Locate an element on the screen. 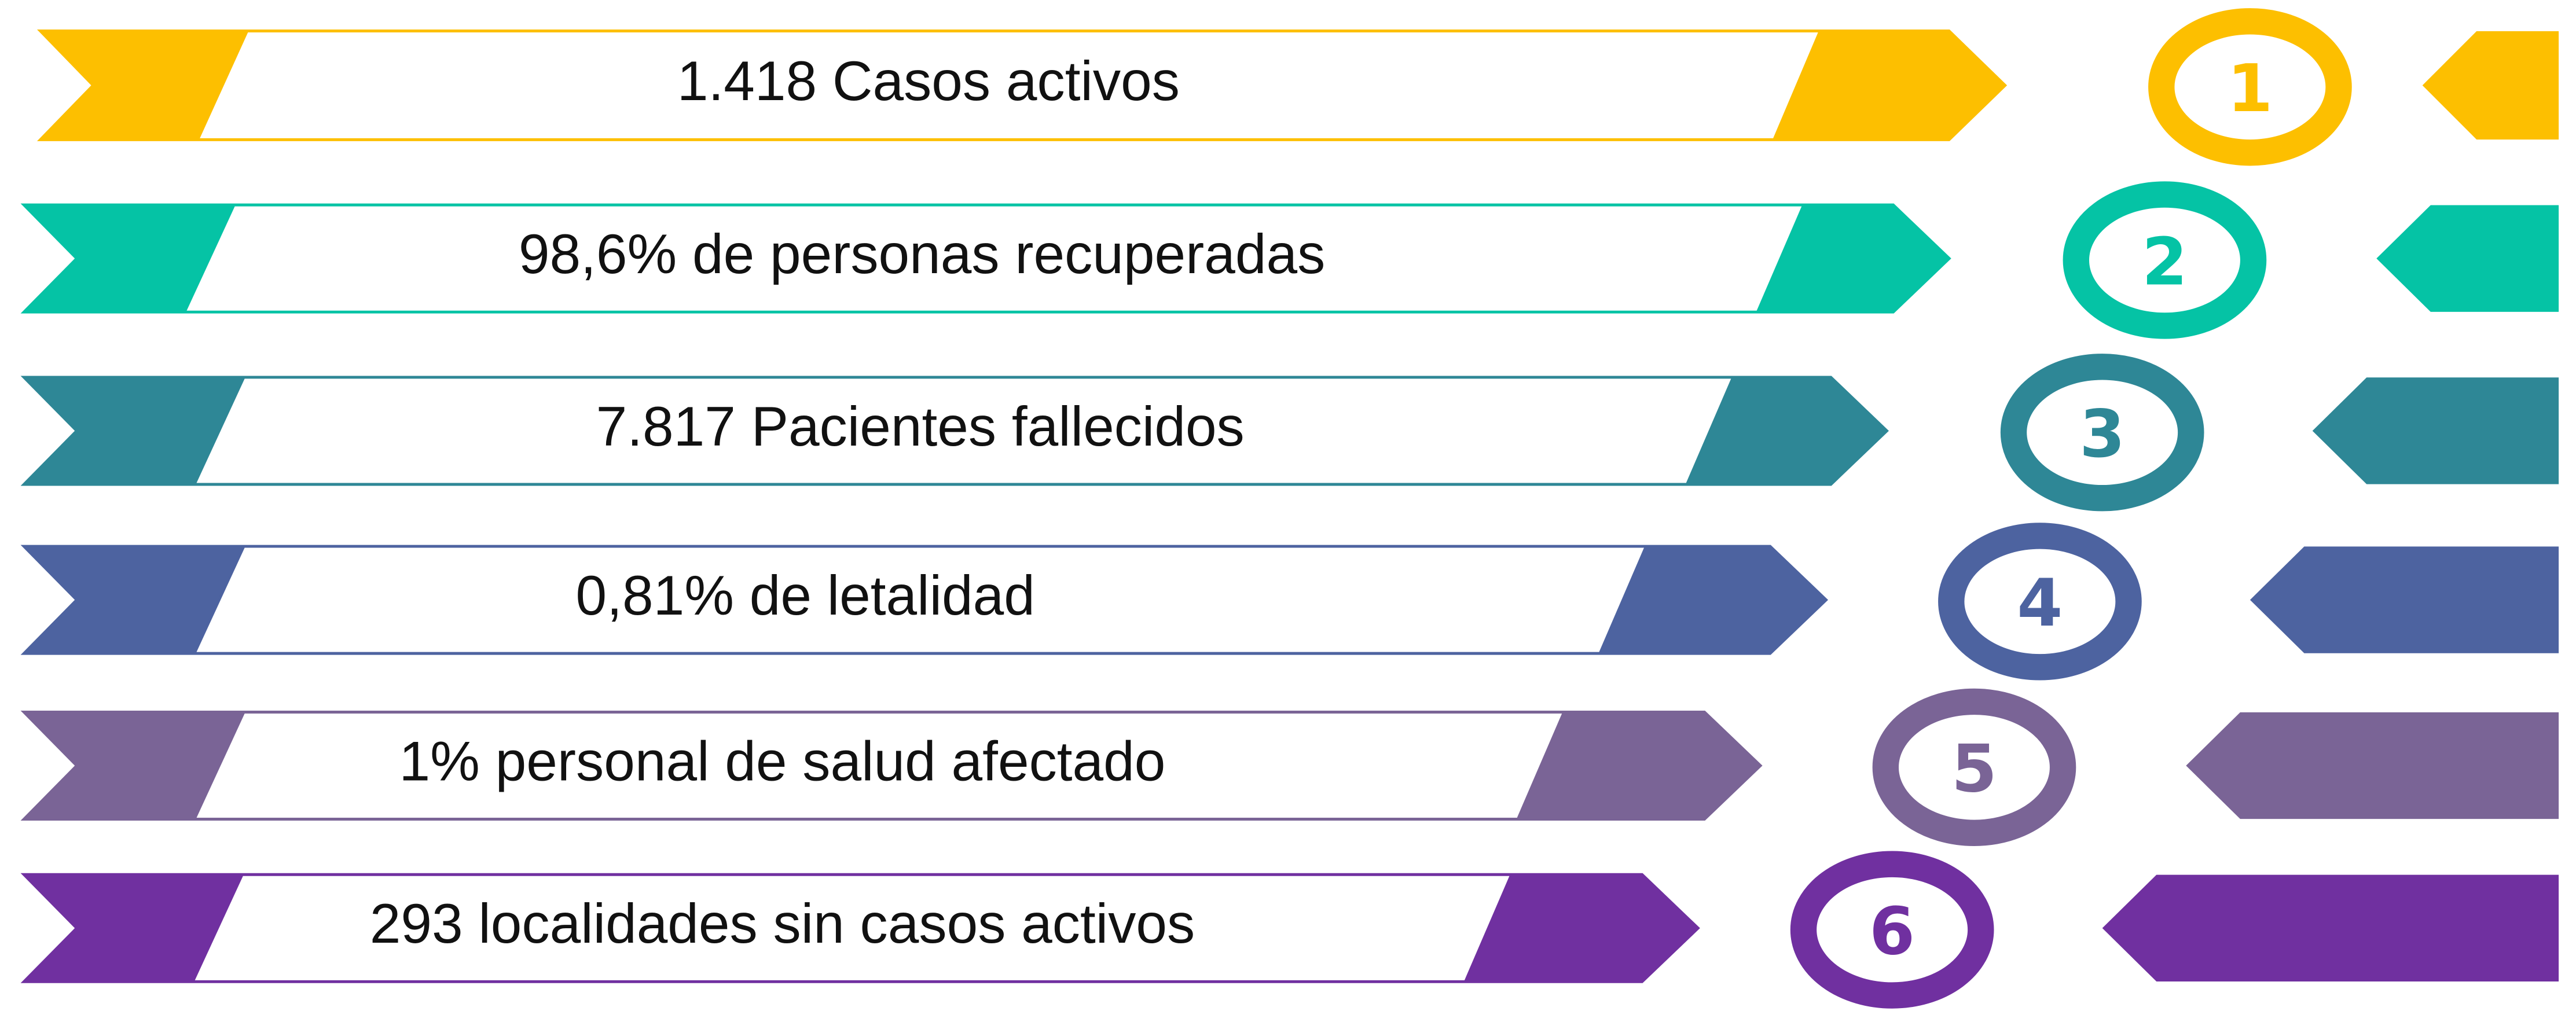  ribbon-label: 1.418 Casos activos is located at coordinates (928, 81).